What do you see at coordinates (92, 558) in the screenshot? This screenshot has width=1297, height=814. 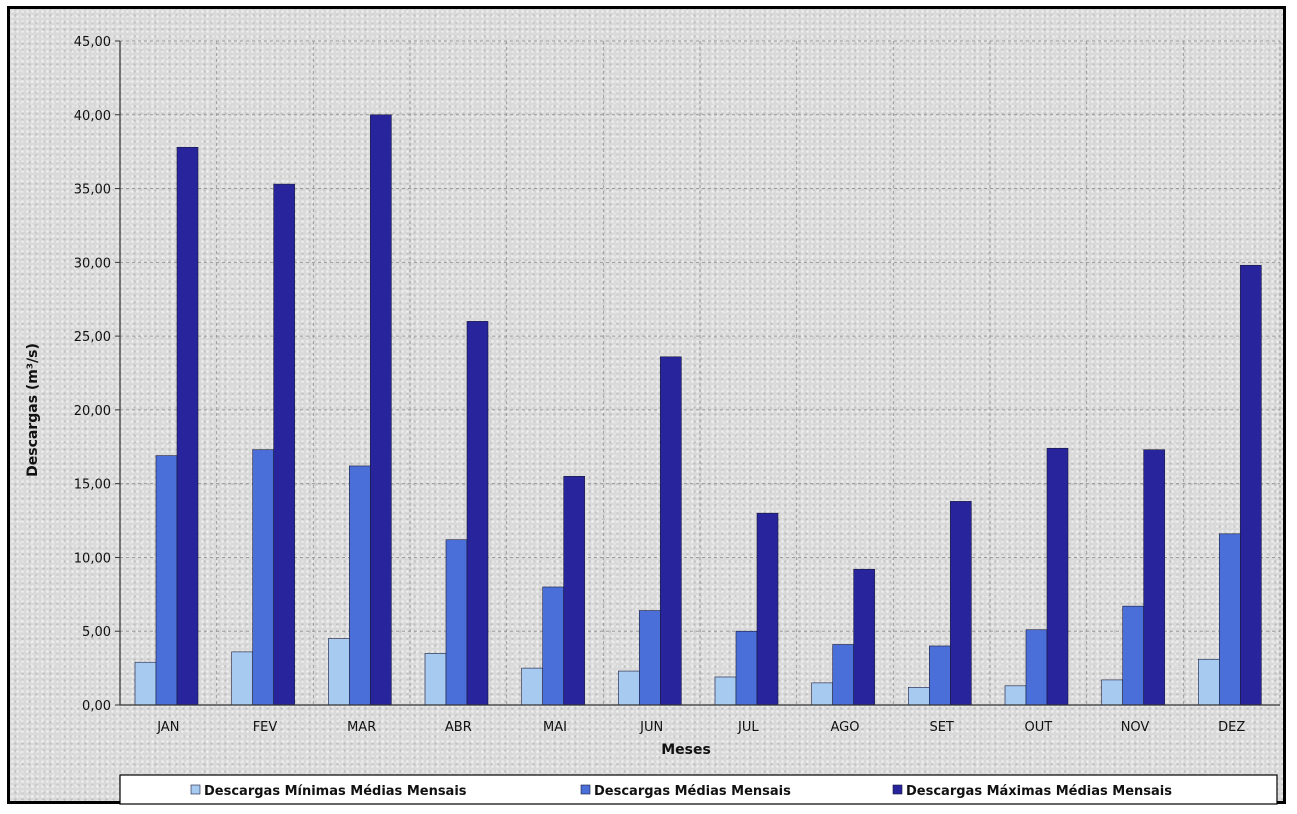 I see `y-tick-label: 10,00` at bounding box center [92, 558].